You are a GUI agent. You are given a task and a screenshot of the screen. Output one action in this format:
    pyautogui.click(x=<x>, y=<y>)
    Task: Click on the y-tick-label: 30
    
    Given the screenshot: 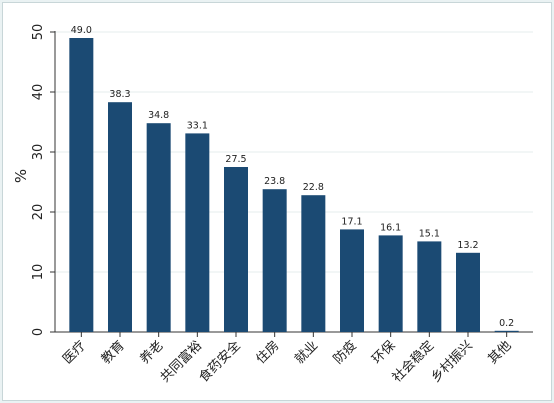 What is the action you would take?
    pyautogui.click(x=38, y=152)
    